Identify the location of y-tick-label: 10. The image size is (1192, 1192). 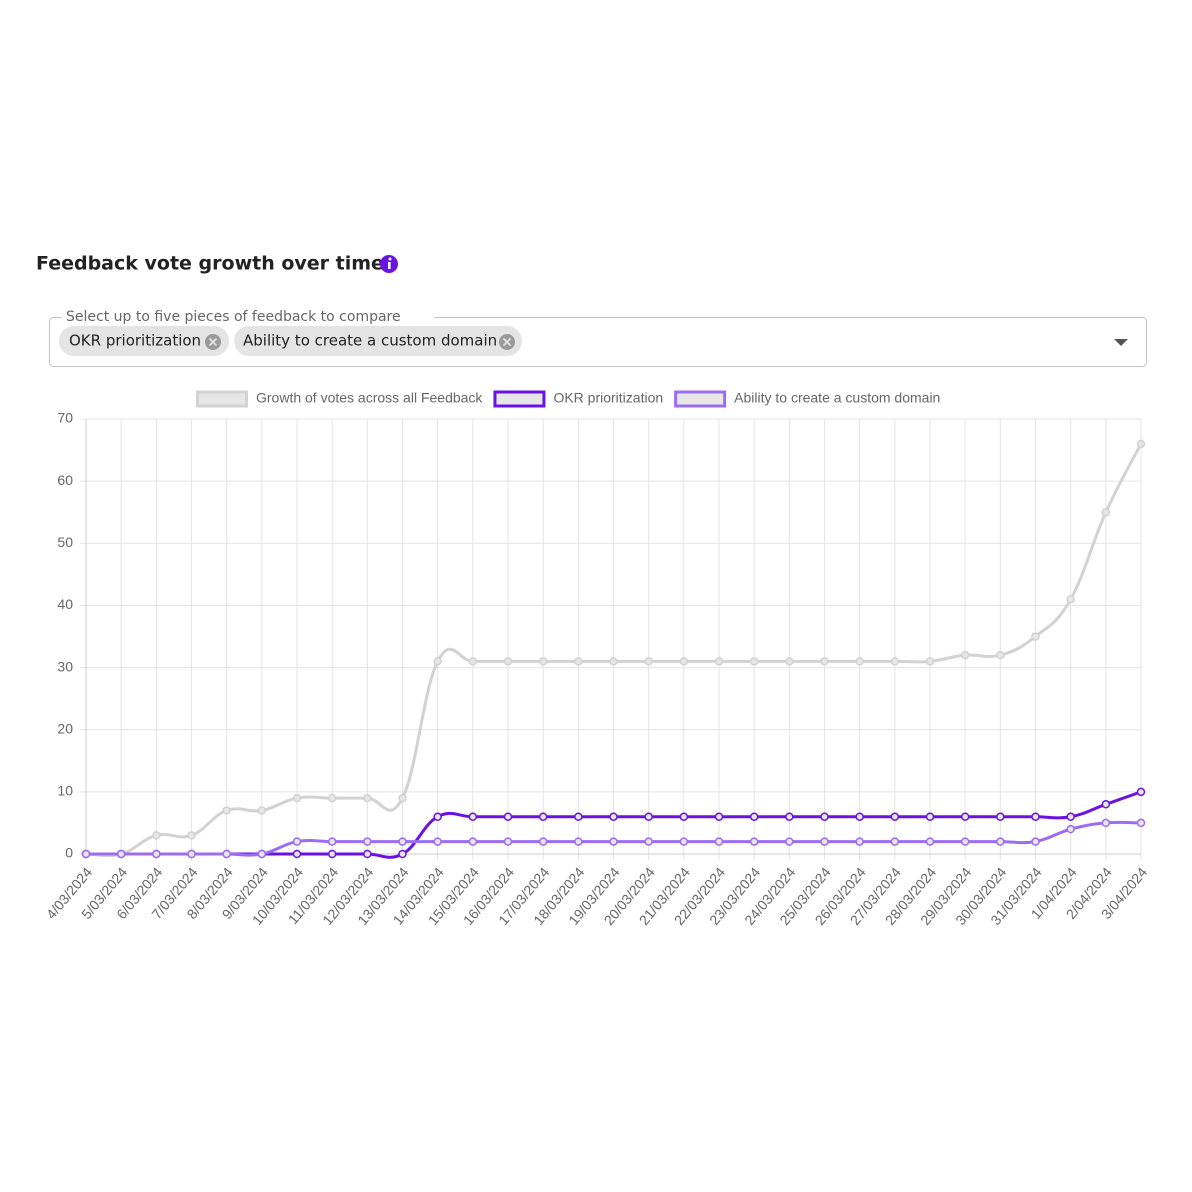
(65, 791).